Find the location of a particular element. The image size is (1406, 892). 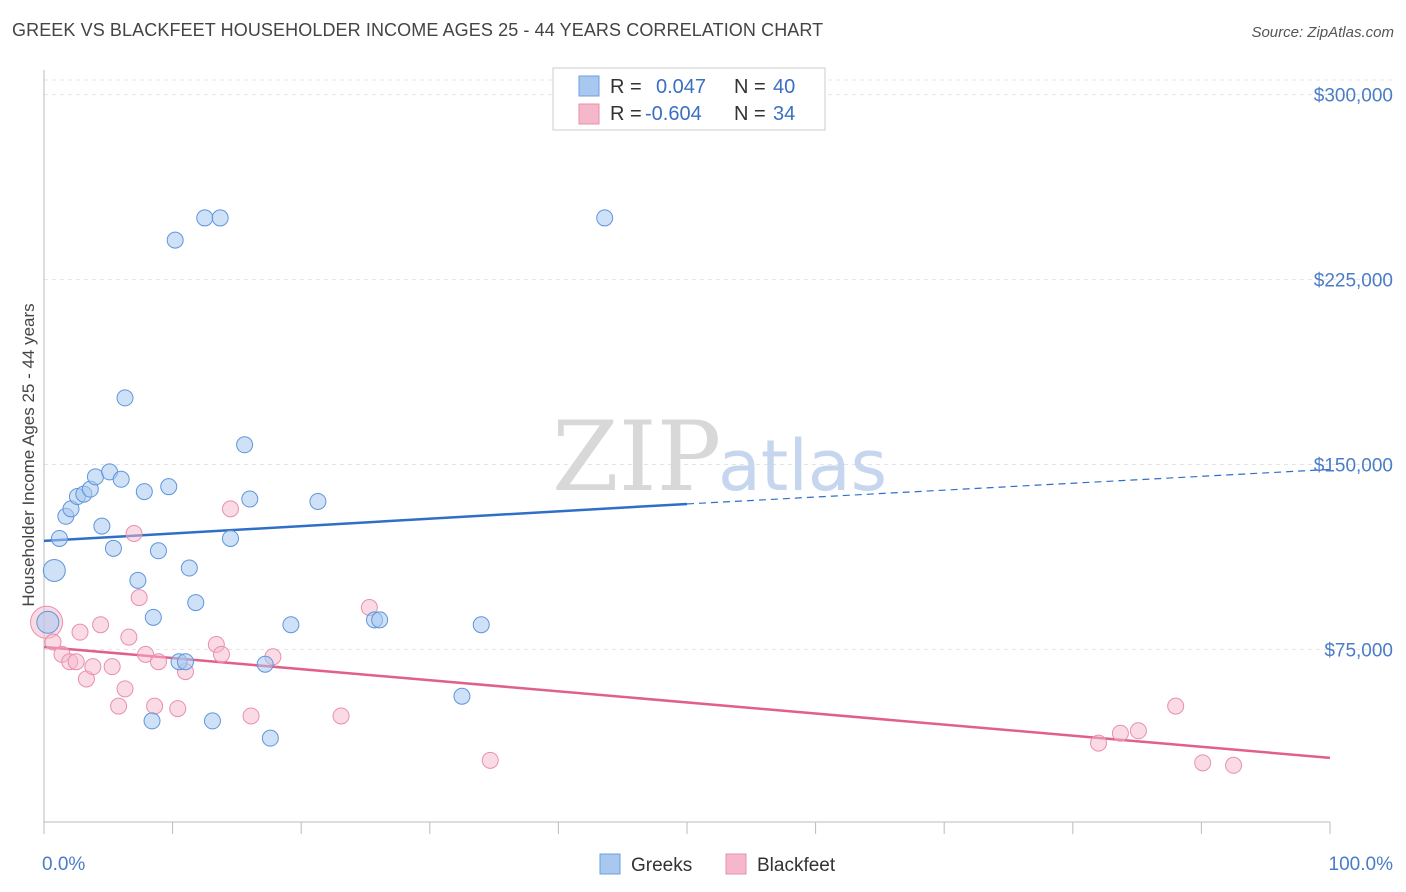

legend: R = 0.047 N = 40 R = -0.604 N = 34 is located at coordinates (689, 99).